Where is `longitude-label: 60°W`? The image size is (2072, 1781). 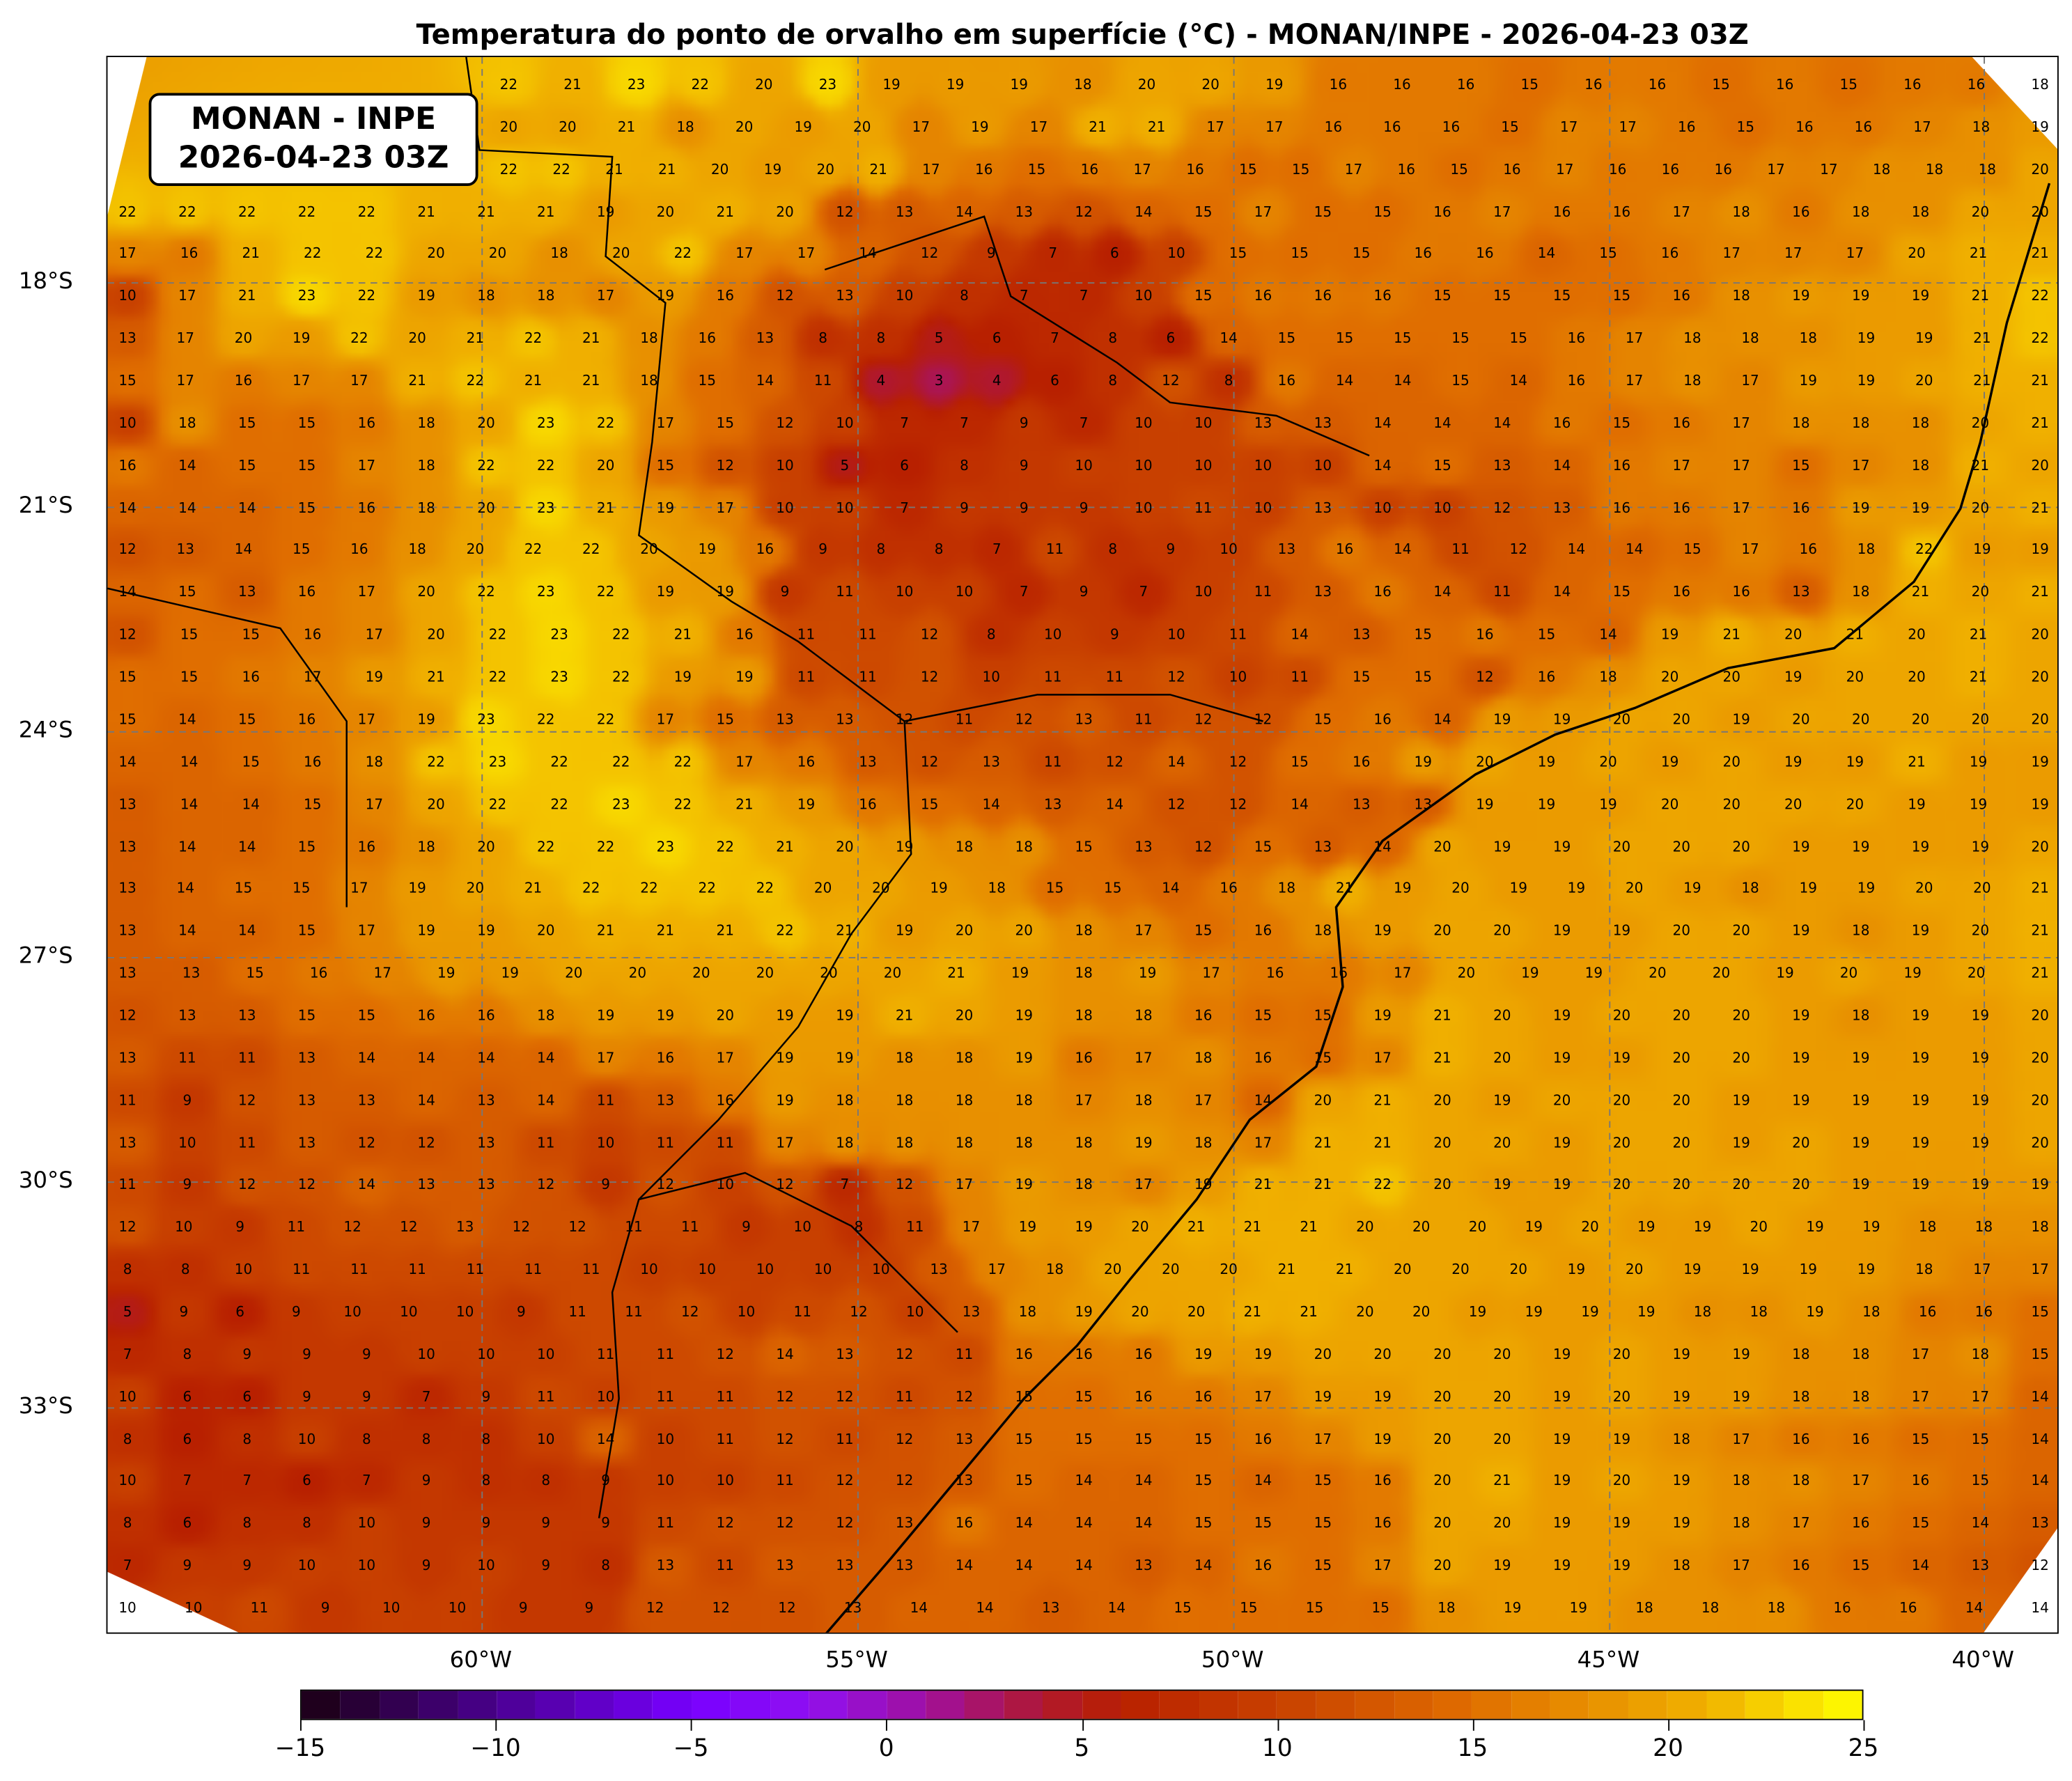
longitude-label: 60°W is located at coordinates (481, 1660).